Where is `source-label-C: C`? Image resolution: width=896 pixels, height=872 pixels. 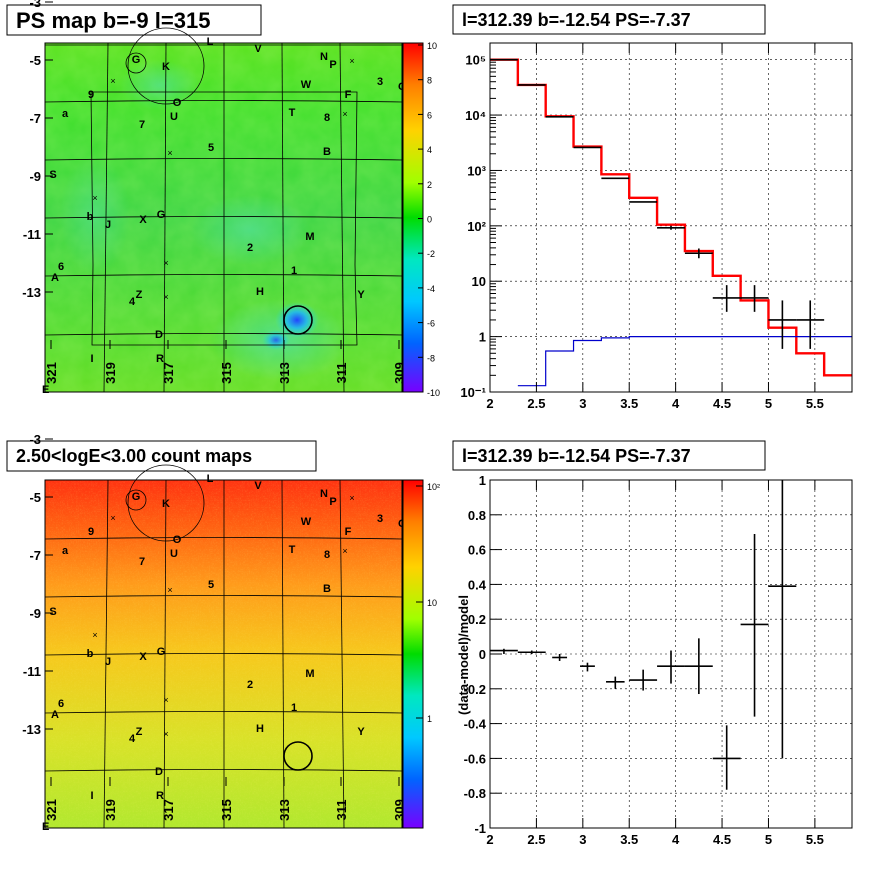
source-label-C: C is located at coordinates (402, 524).